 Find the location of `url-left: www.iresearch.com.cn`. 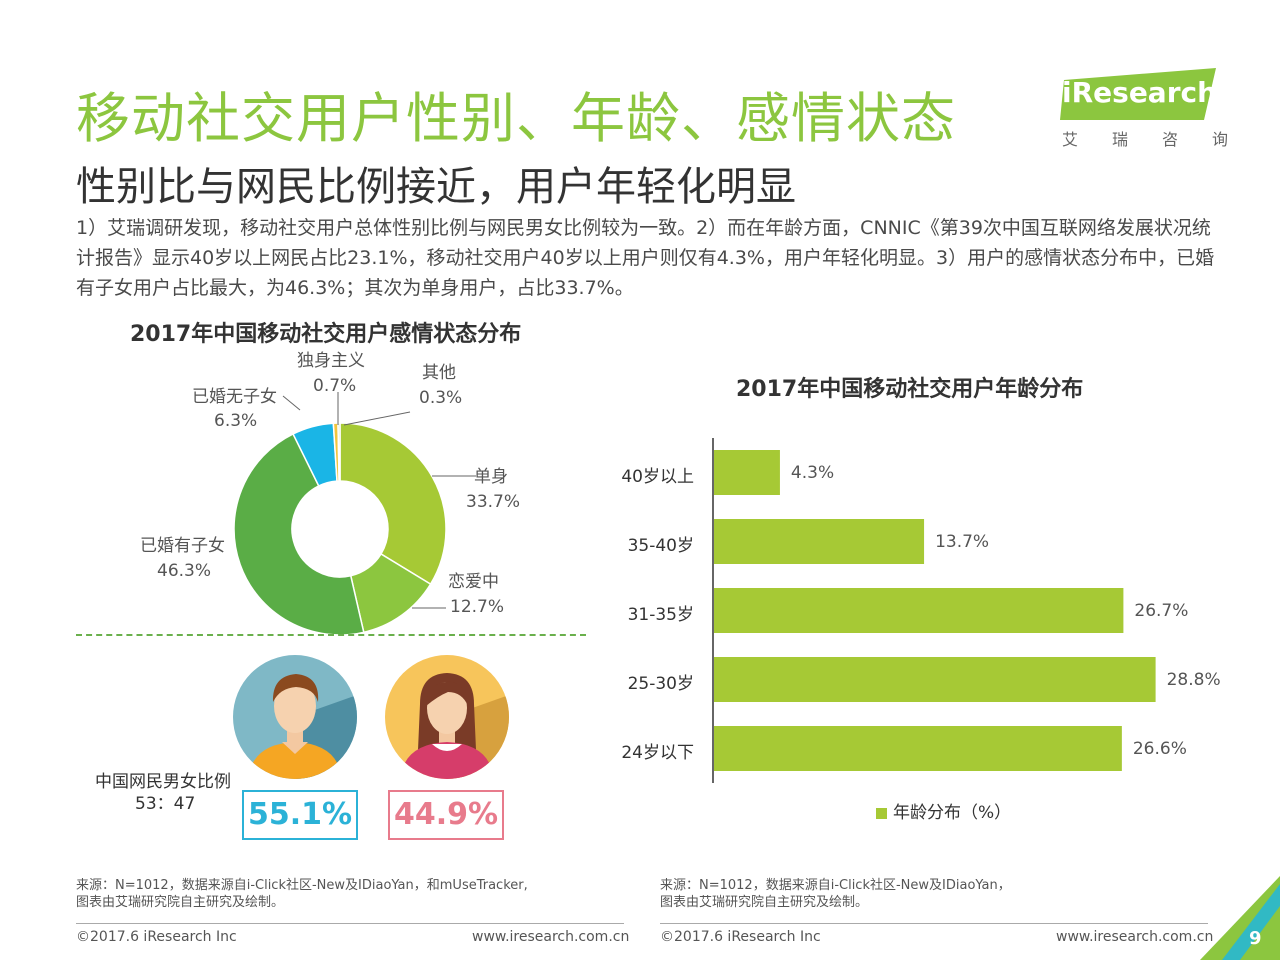

url-left: www.iresearch.com.cn is located at coordinates (551, 937).